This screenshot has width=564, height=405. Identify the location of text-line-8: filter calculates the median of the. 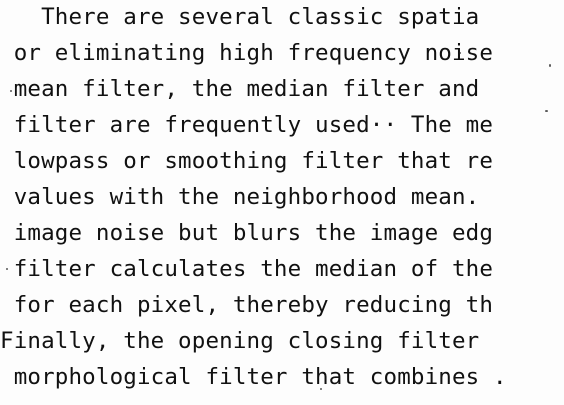
(247, 269).